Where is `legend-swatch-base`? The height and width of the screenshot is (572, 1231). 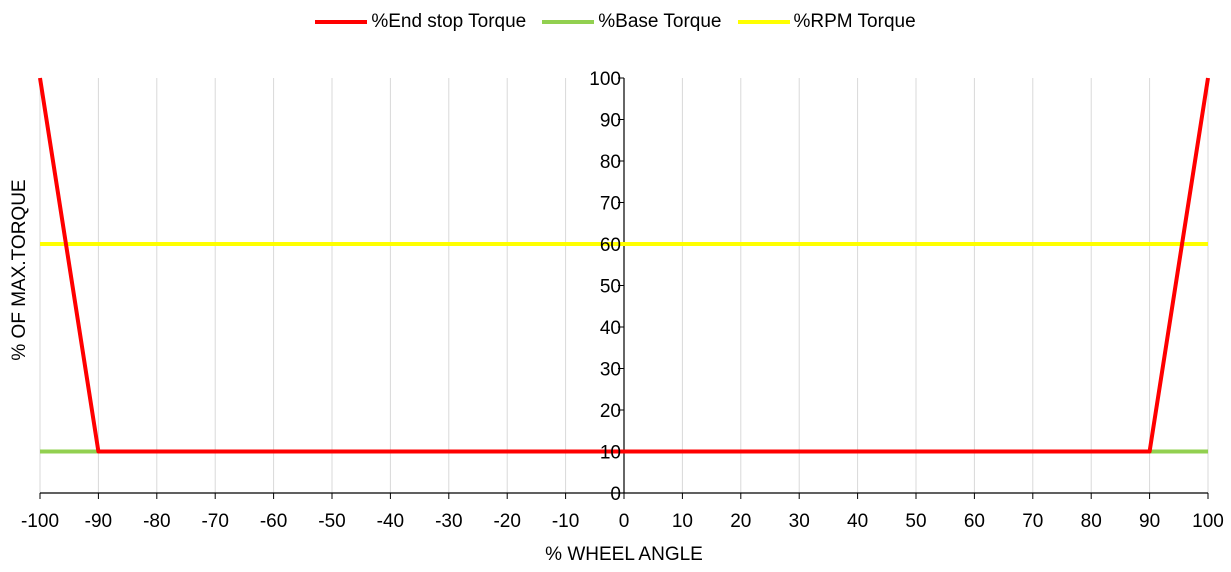 legend-swatch-base is located at coordinates (568, 22).